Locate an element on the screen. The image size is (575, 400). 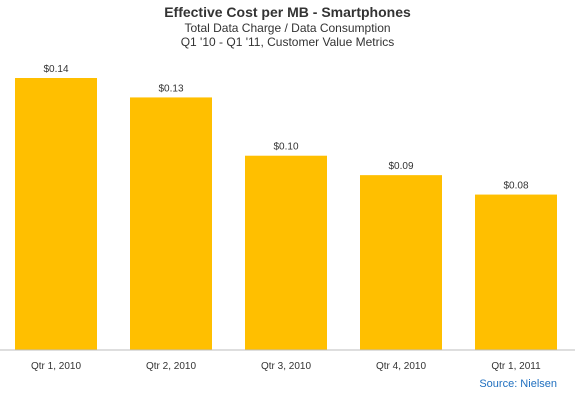
chart-subtitle-line-1: Total Data Charge / Data Consumption is located at coordinates (287, 28).